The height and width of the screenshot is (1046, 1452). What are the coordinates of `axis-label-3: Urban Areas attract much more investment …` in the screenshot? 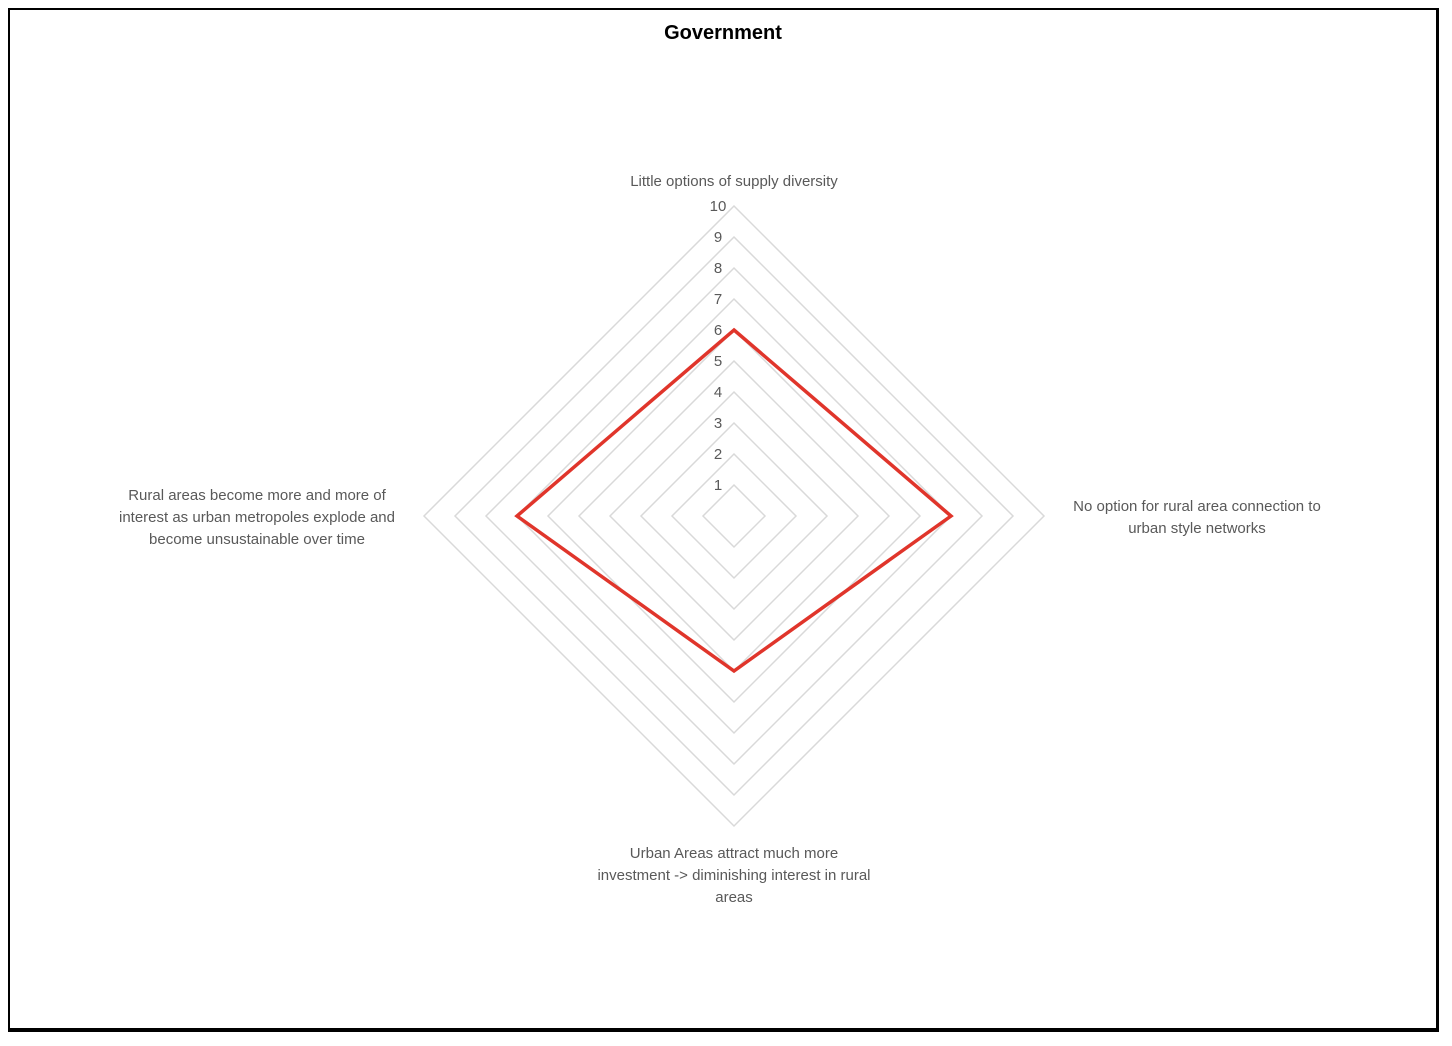 It's located at (733, 875).